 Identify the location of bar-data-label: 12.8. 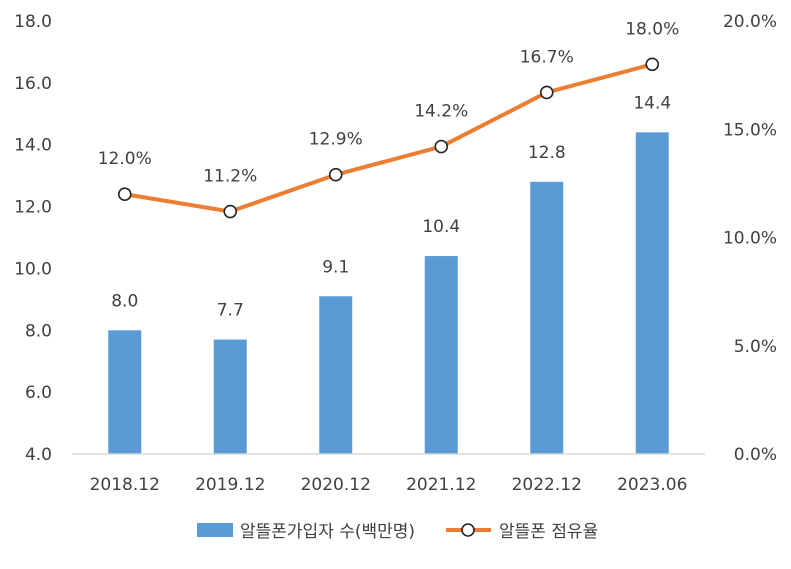
(547, 153).